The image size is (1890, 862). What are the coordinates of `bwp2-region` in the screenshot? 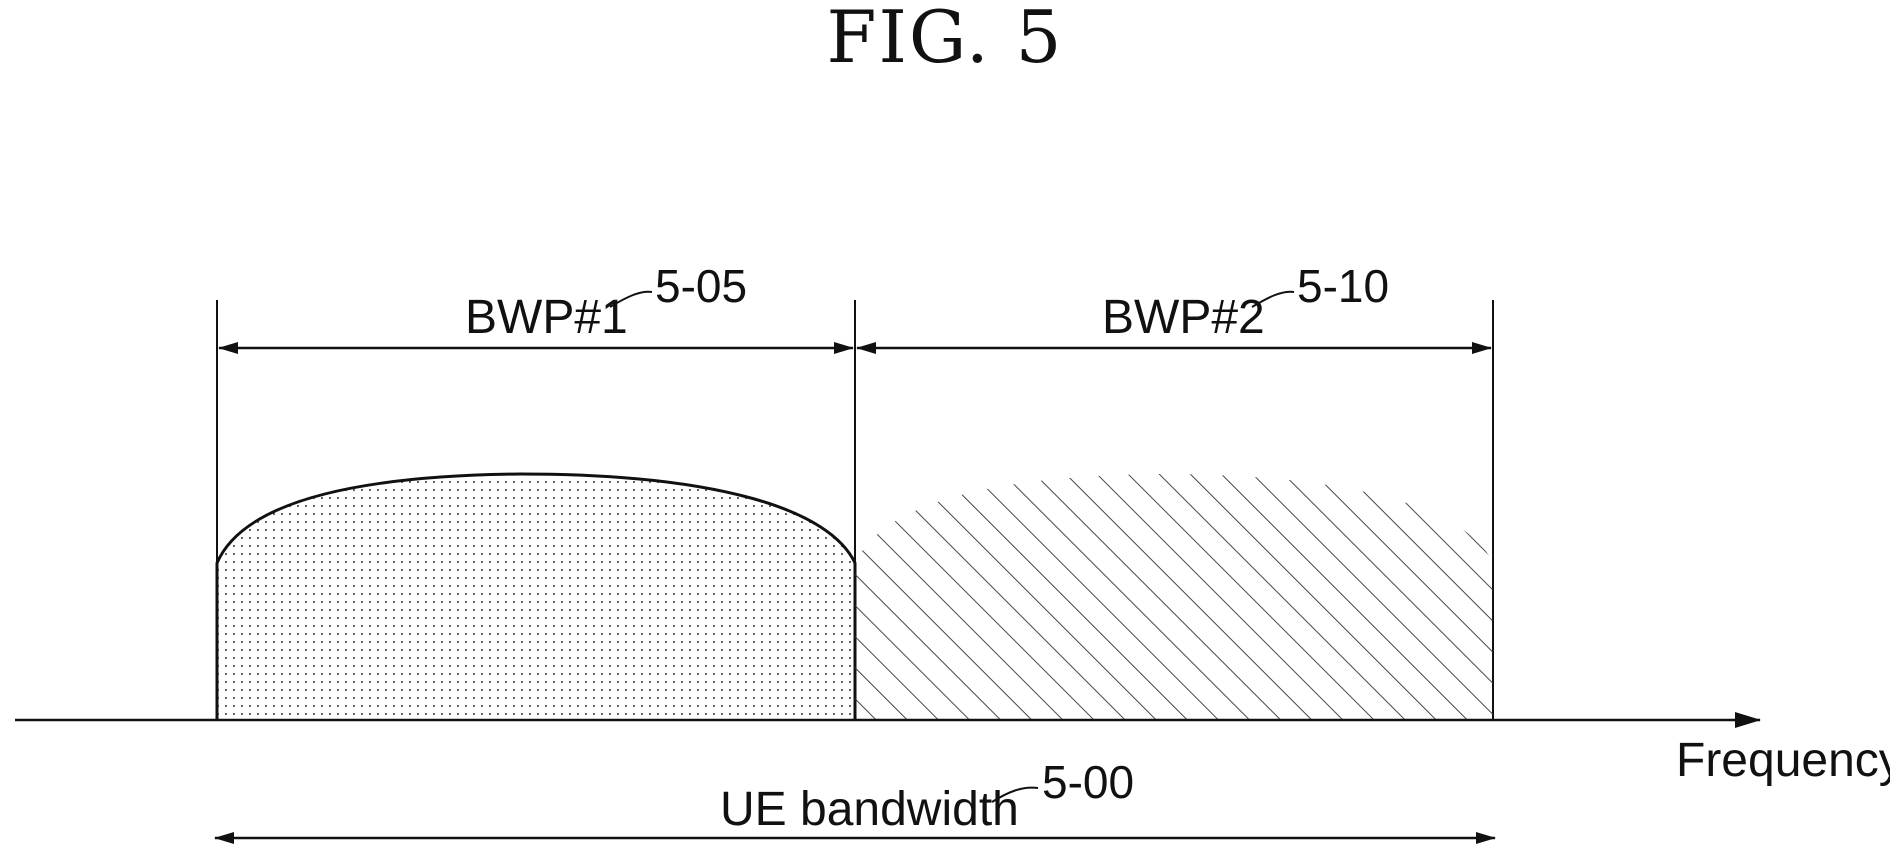 It's located at (1174, 597).